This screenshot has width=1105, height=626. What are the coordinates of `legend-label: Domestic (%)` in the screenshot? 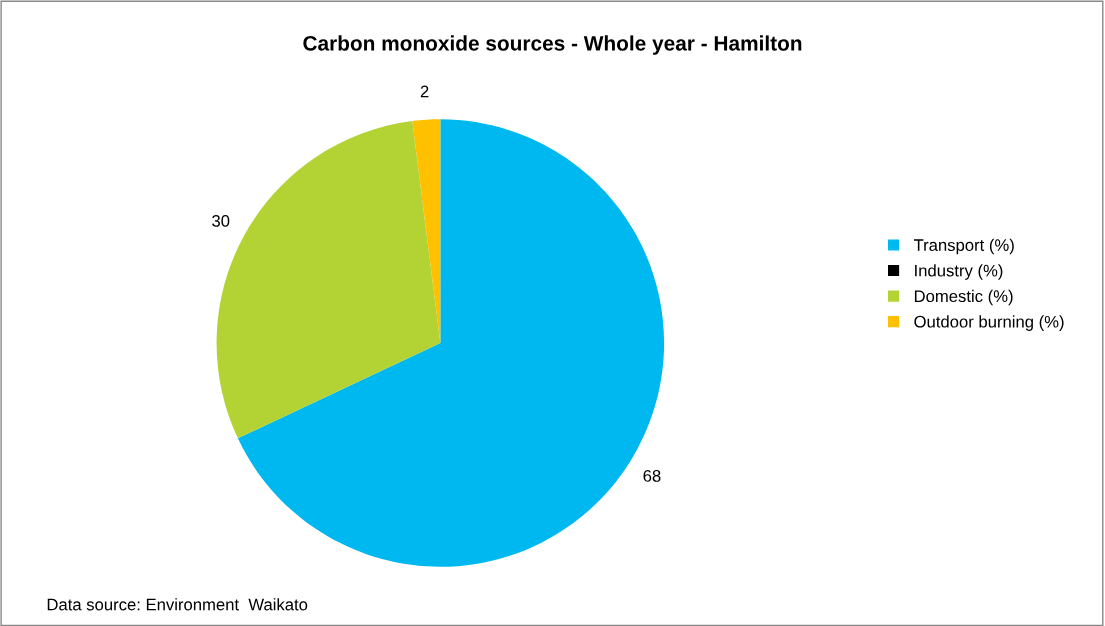 It's located at (963, 297).